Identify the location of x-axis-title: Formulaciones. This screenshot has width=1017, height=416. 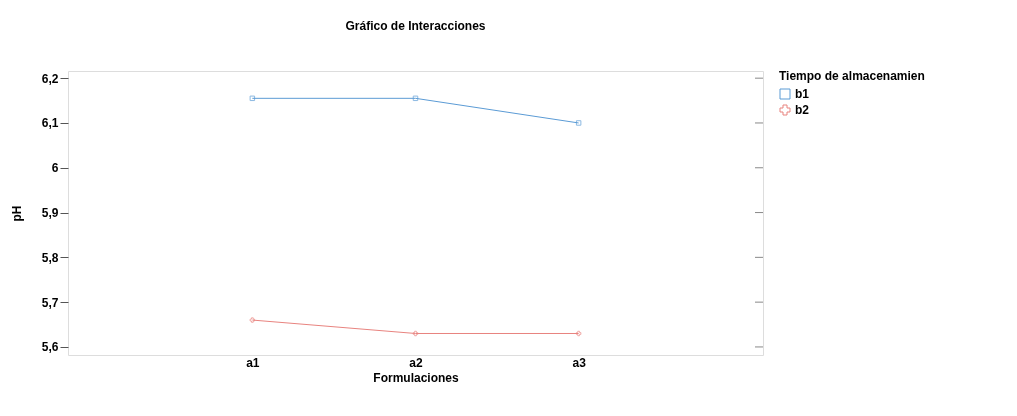
(416, 377).